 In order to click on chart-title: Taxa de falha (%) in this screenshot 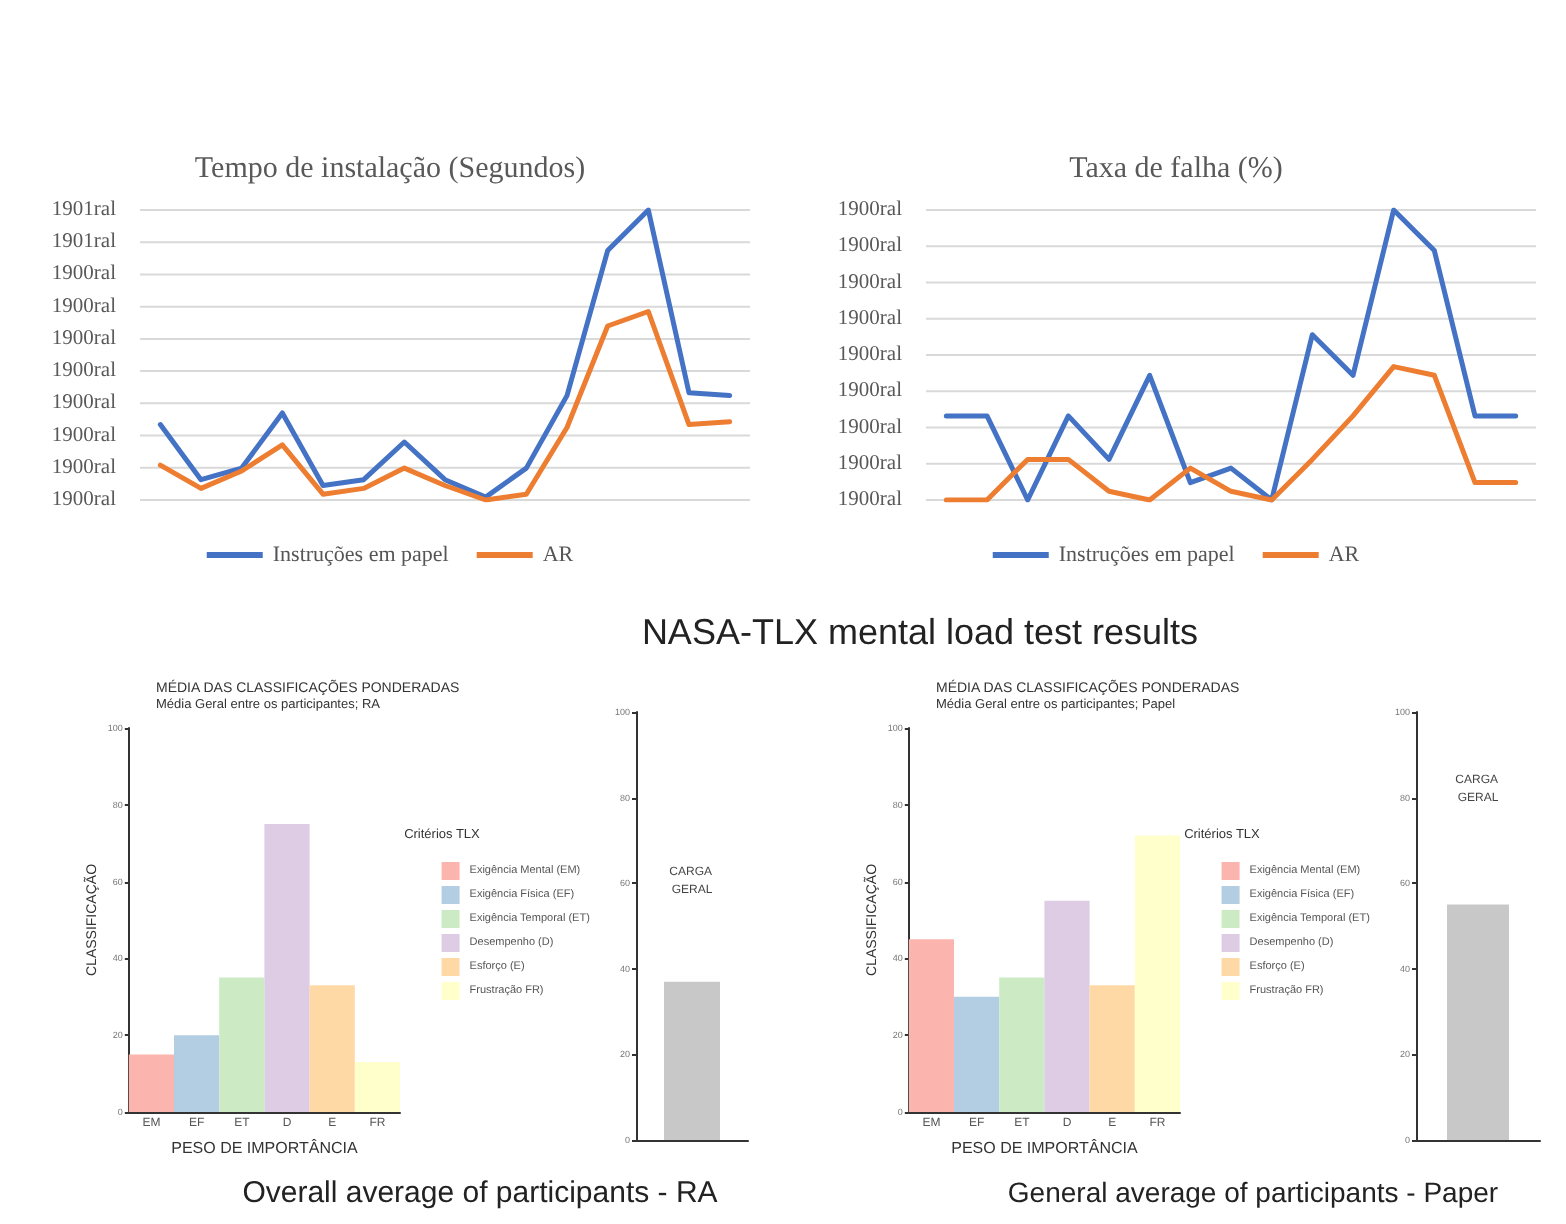, I will do `click(1176, 169)`.